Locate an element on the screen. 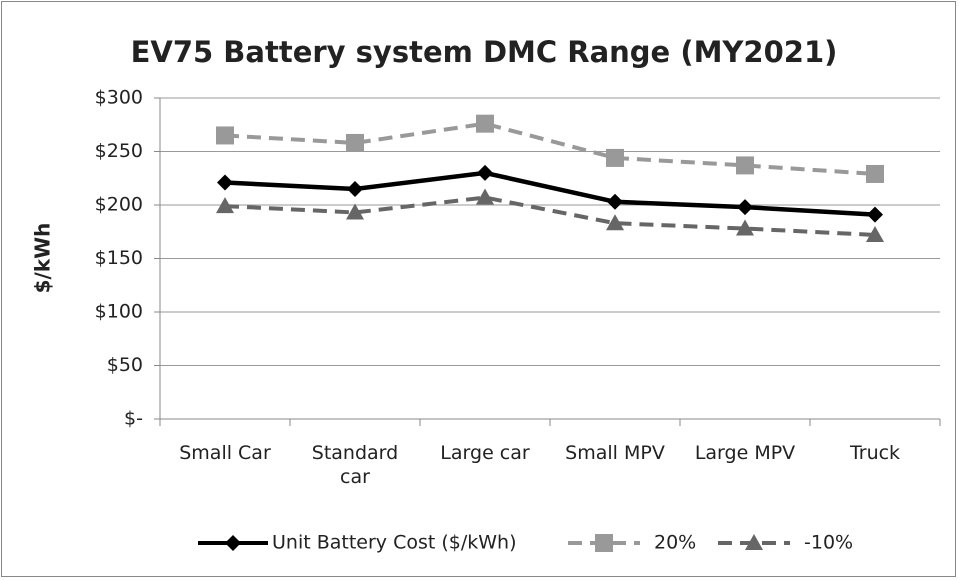 The height and width of the screenshot is (580, 959). x-tick-label: Large MPV is located at coordinates (745, 453).